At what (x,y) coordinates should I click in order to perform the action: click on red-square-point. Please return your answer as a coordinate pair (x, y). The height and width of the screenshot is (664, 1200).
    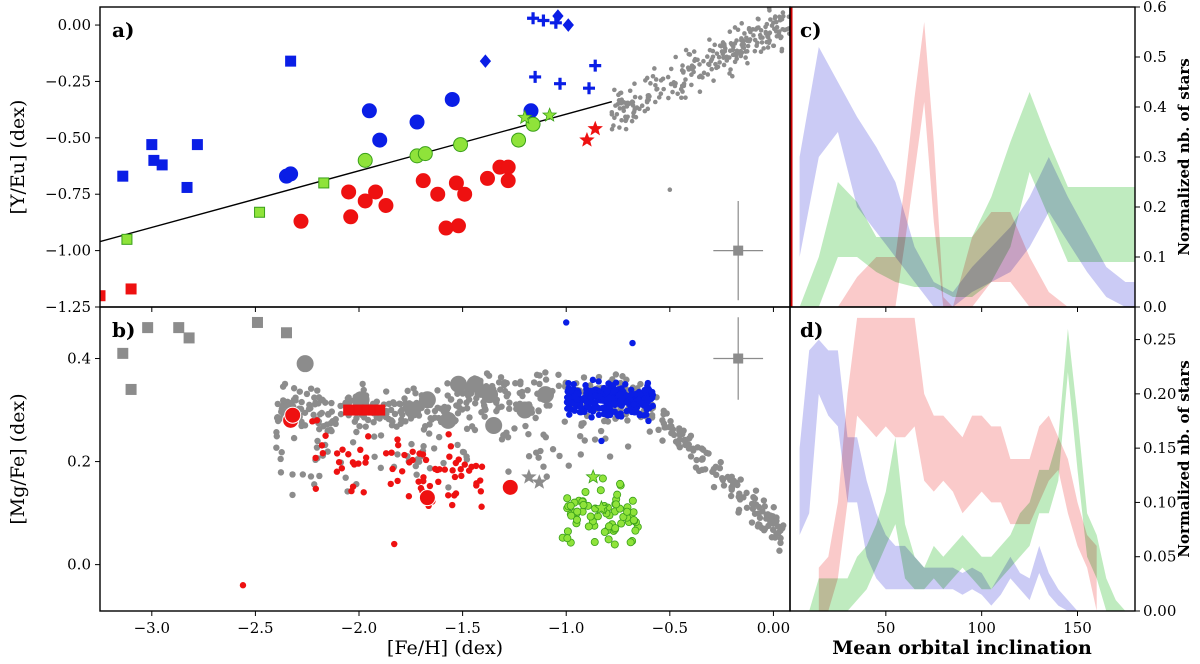
    Looking at the image, I should click on (131, 289).